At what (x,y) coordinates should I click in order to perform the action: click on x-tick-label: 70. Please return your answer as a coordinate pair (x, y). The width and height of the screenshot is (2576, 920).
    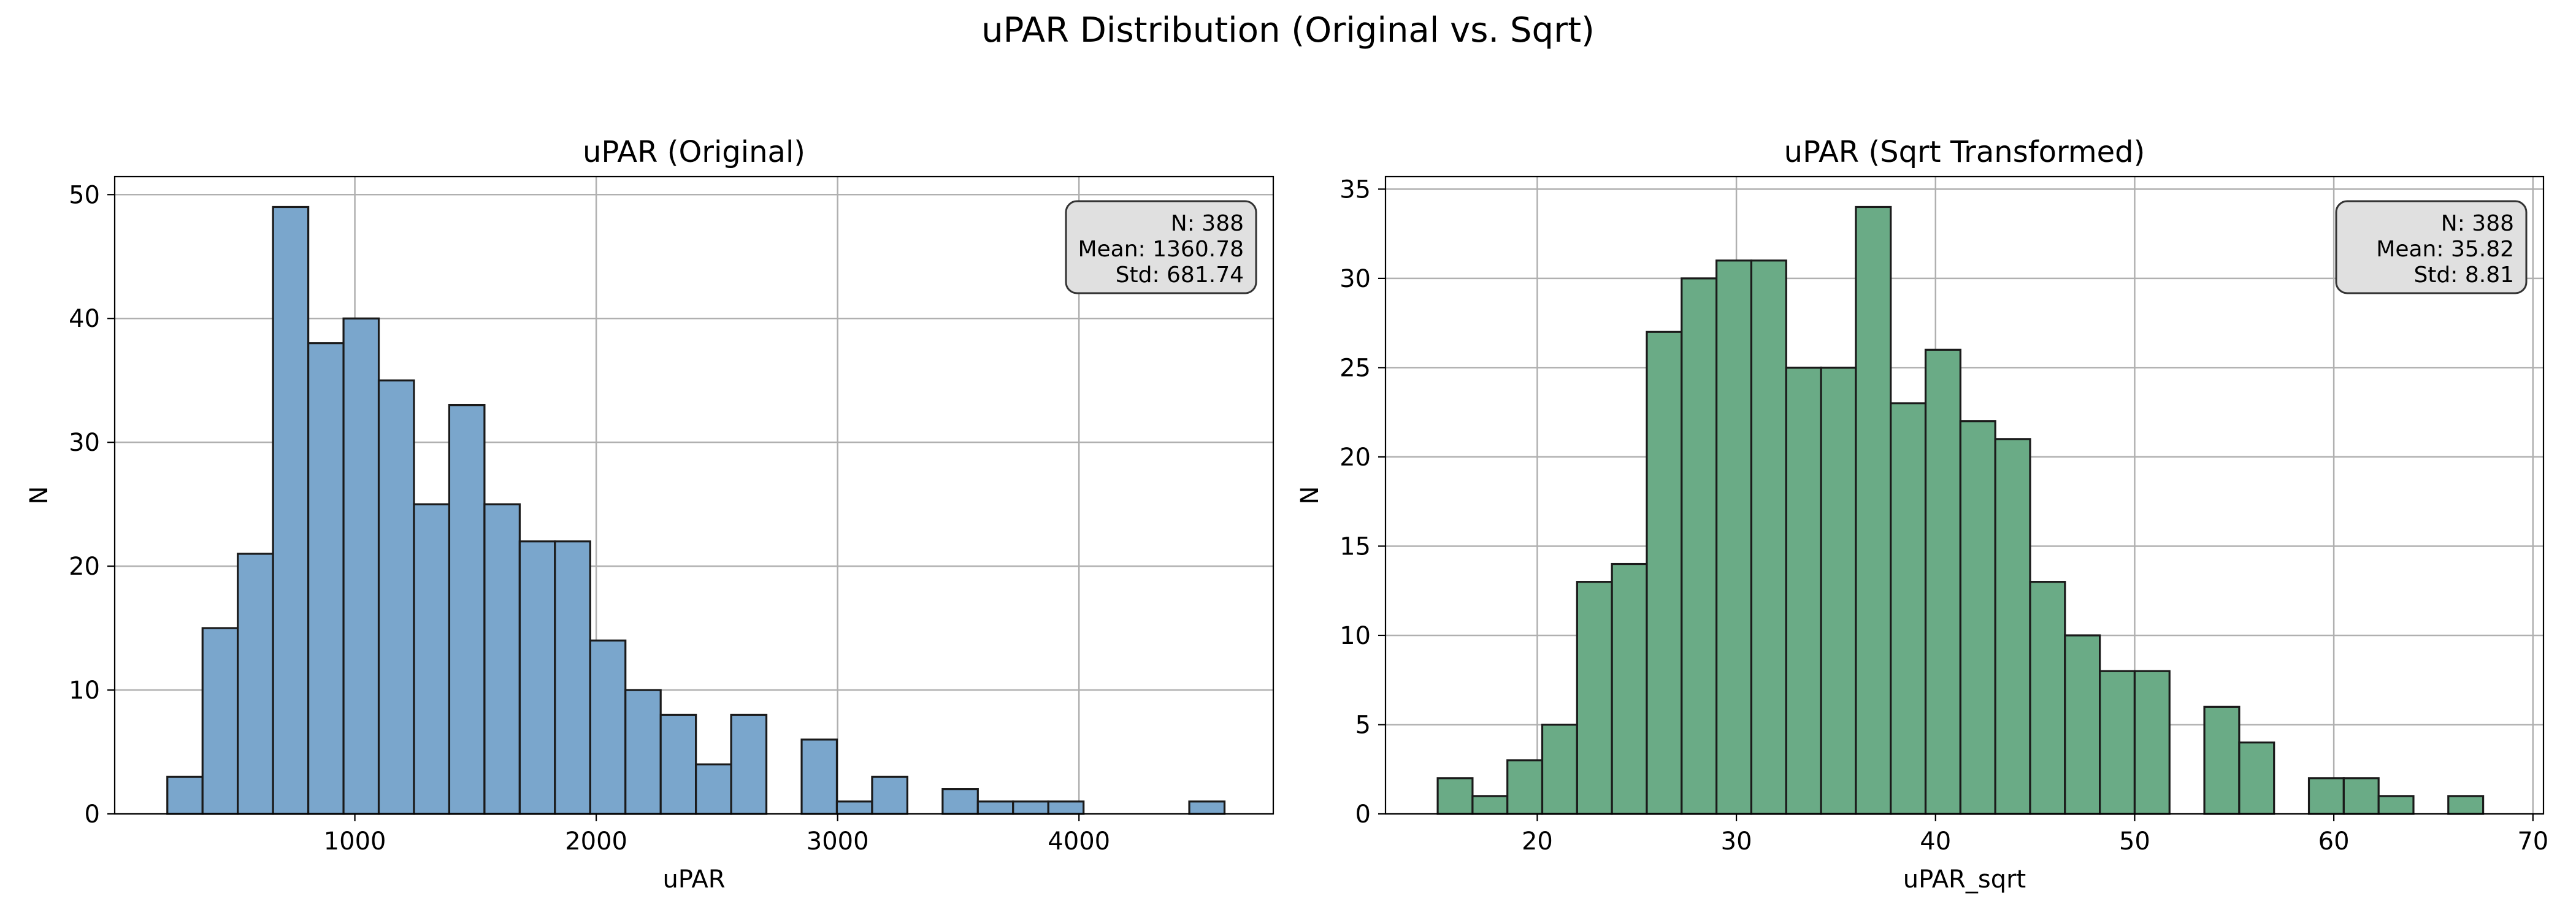
    Looking at the image, I should click on (2532, 841).